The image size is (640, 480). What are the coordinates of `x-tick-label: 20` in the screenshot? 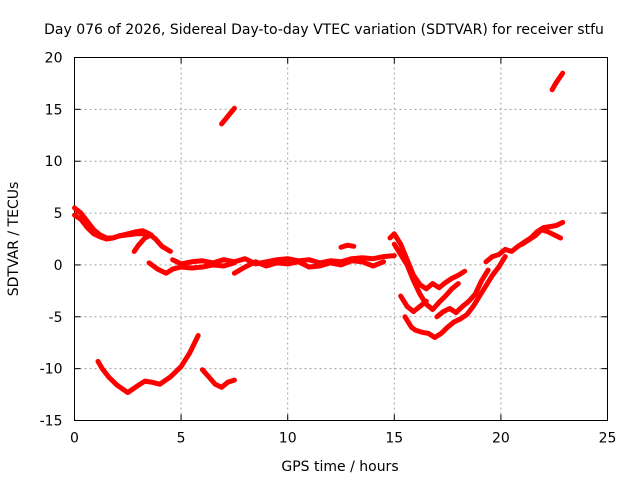 It's located at (501, 439).